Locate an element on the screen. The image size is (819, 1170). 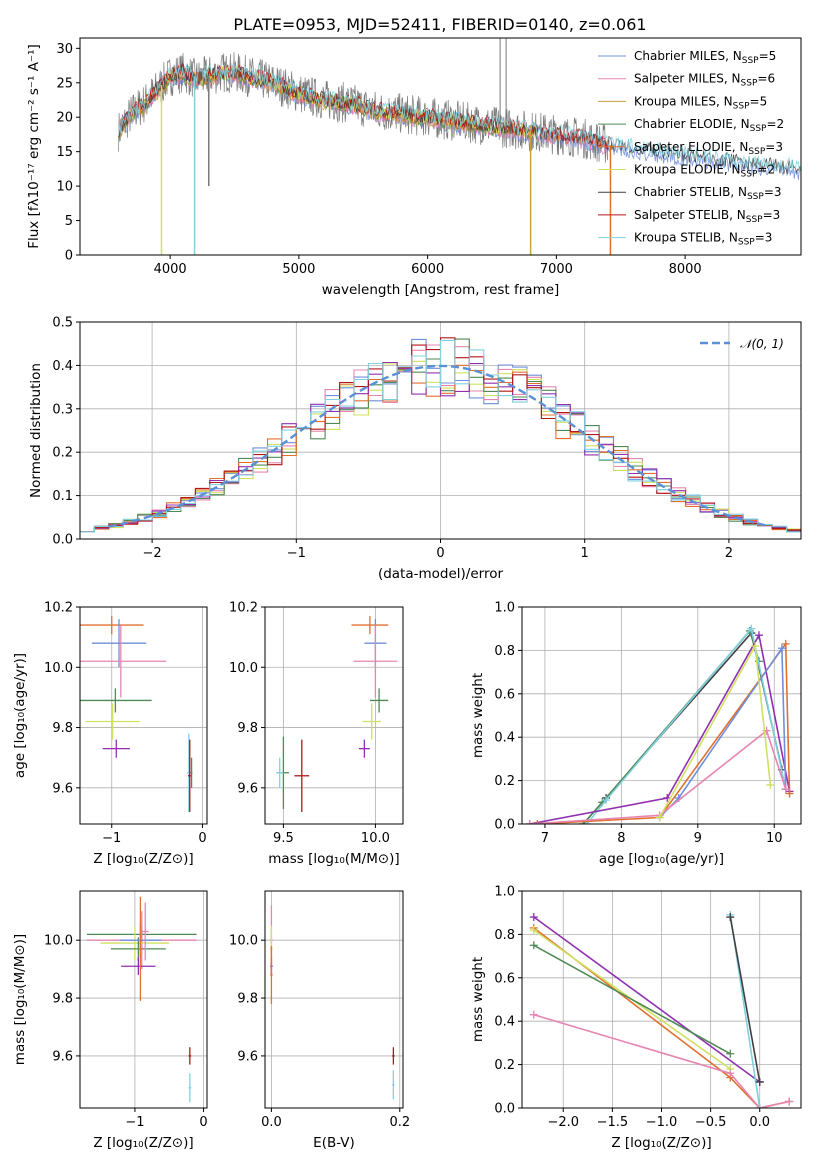
age_vs_Z-ytick-label: 9.8 is located at coordinates (62, 728).